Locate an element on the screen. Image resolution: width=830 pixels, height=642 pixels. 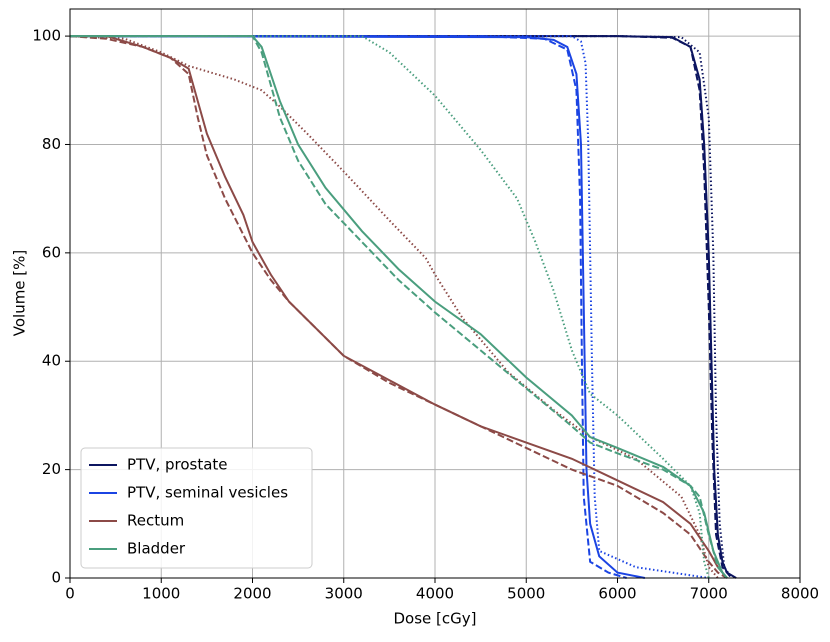
x-tick-label: 4000 is located at coordinates (435, 594).